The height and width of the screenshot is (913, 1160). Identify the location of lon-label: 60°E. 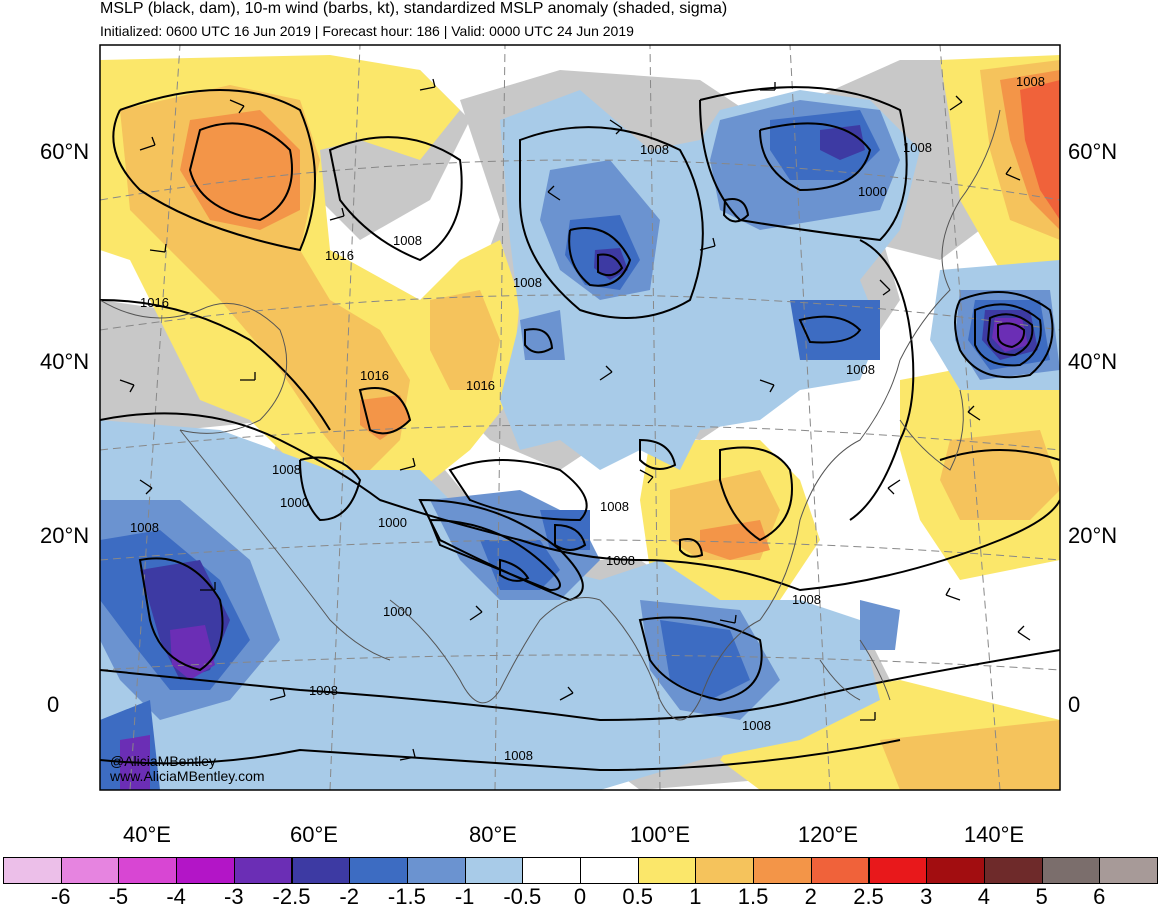
(314, 834).